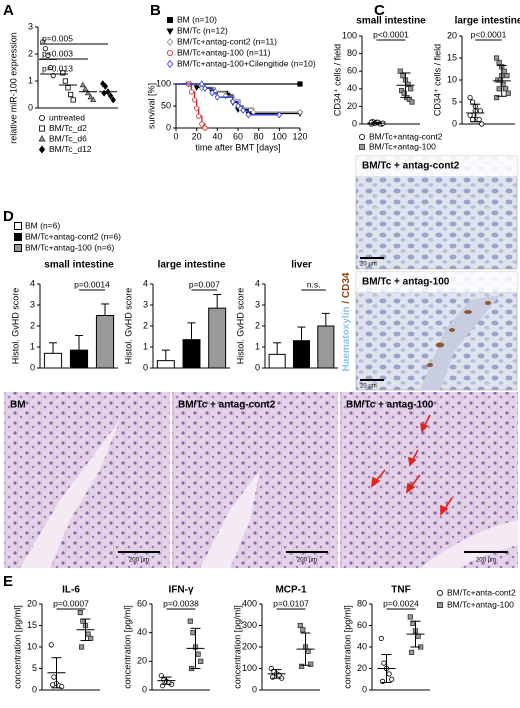 The width and height of the screenshot is (520, 708). I want to click on cd34-stain, so click(459, 334).